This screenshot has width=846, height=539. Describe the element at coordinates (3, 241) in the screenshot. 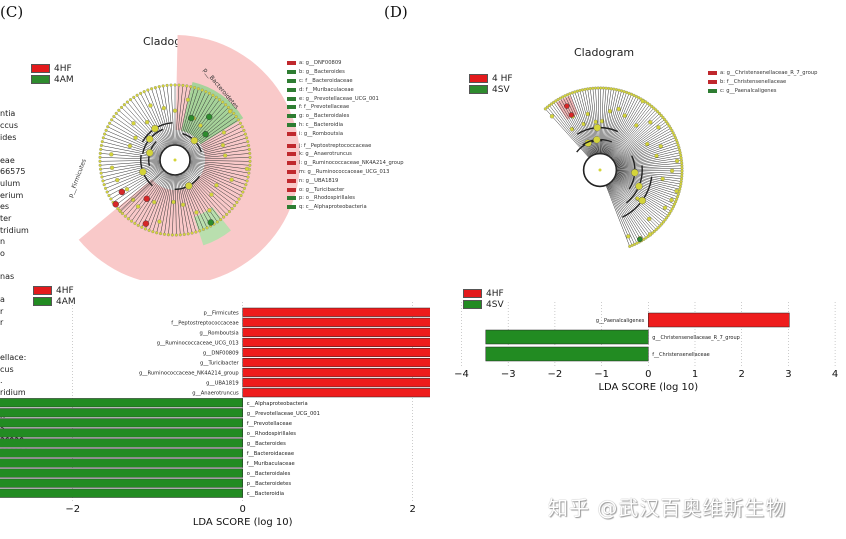

I see `cropped-label: n` at that location.